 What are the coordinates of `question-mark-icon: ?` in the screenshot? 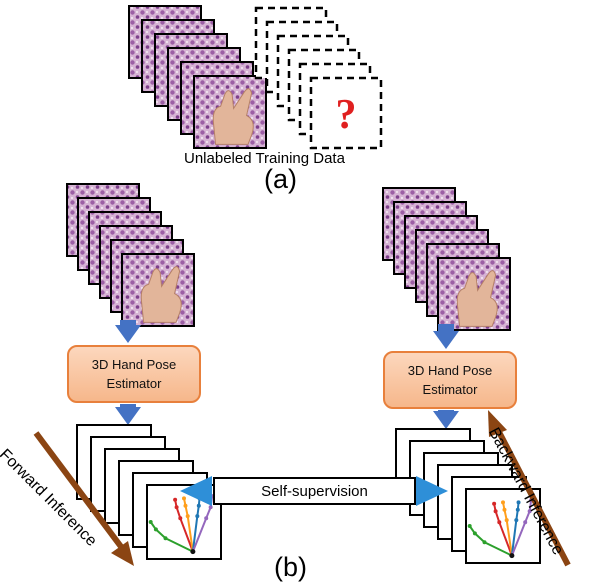 It's located at (346, 115).